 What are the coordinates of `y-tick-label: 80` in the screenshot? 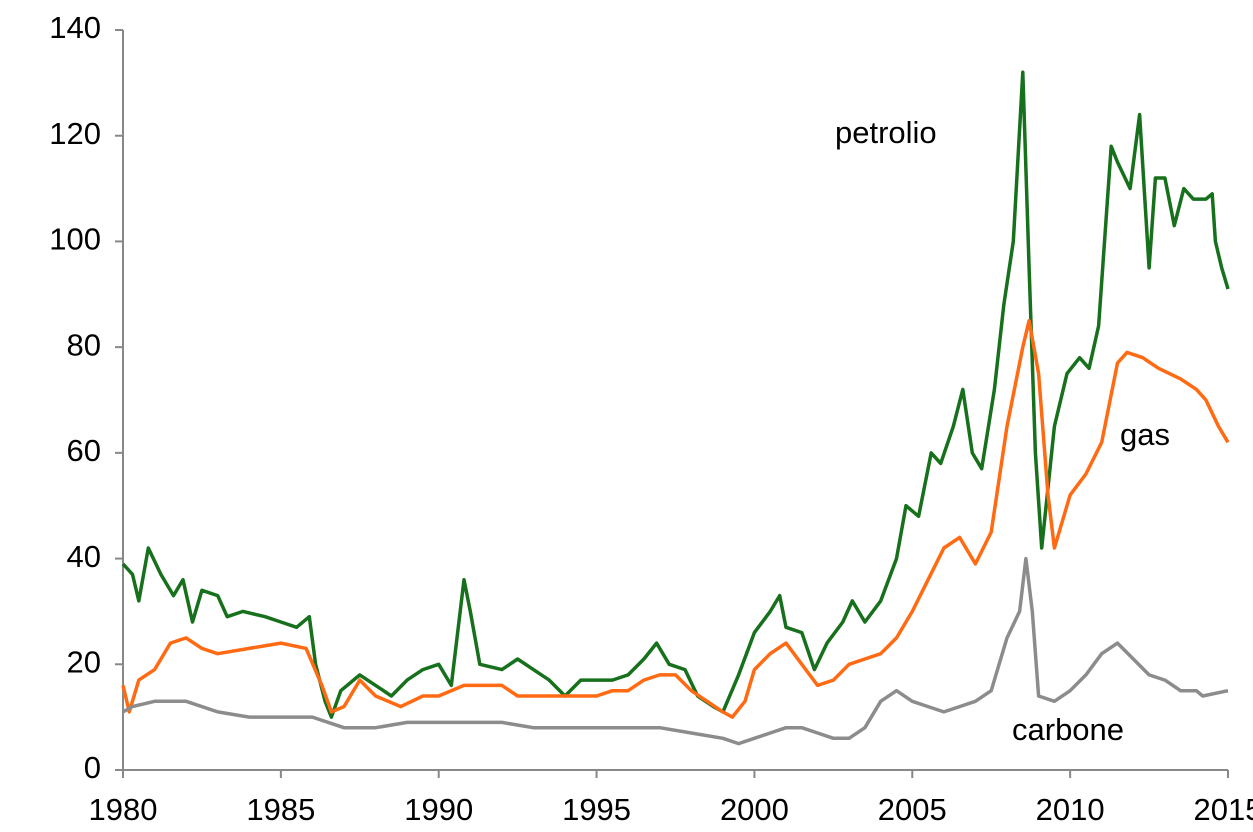 It's located at (84, 344).